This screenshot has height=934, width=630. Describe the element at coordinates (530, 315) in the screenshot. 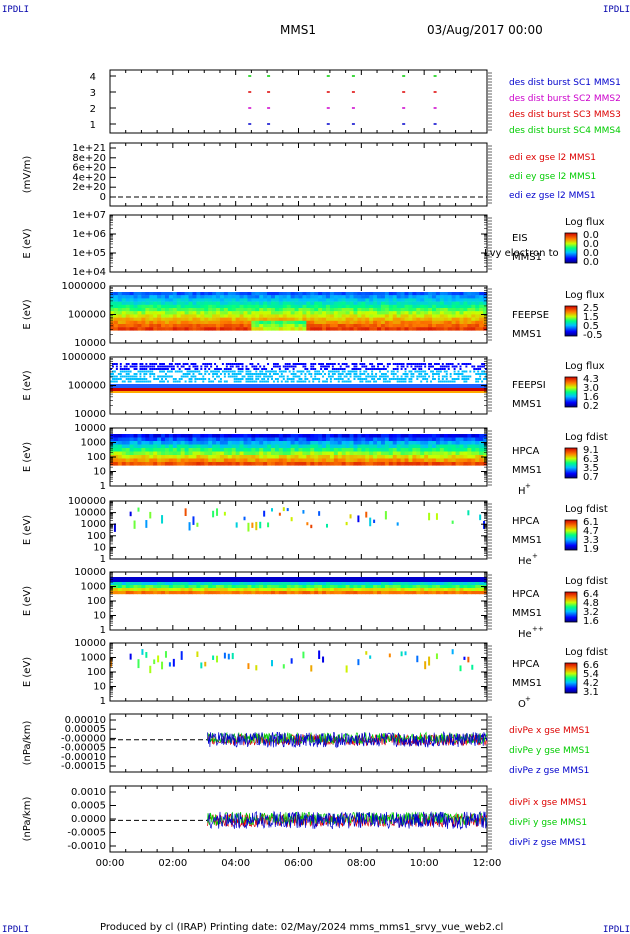

I see `feepse-instrument-label: FEEPSE` at that location.